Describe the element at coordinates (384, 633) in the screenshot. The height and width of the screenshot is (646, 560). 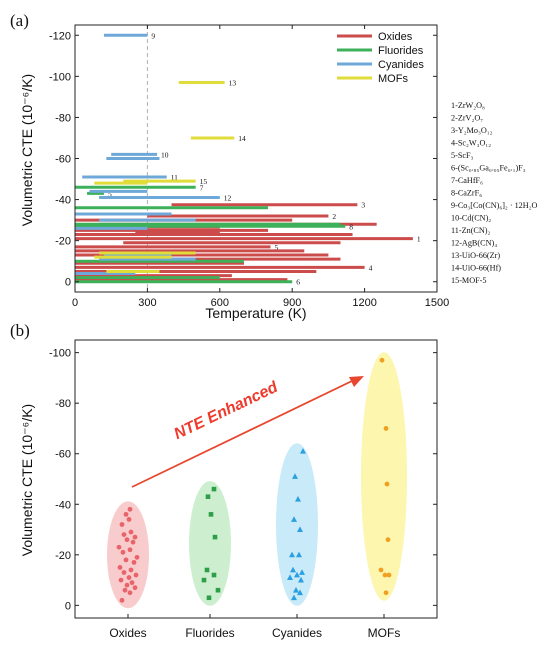
I see `x-category-label: MOFs` at that location.